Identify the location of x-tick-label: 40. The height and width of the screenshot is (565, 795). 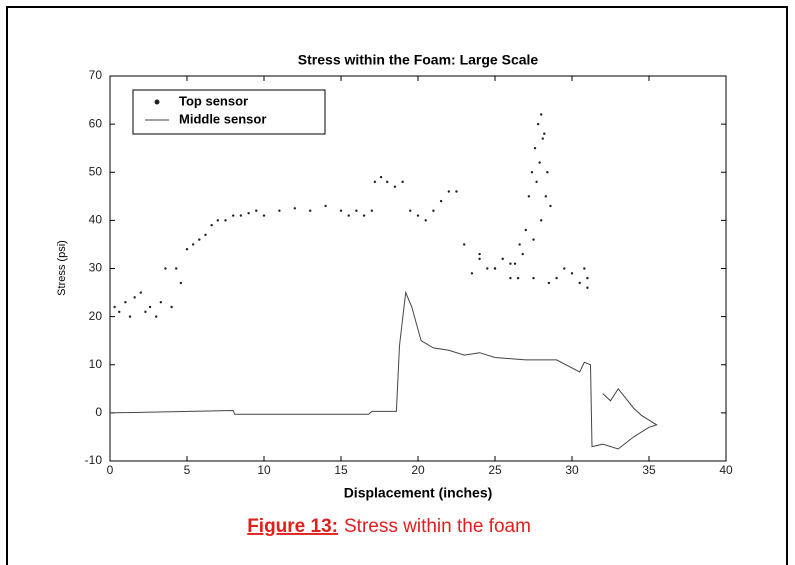
(726, 470).